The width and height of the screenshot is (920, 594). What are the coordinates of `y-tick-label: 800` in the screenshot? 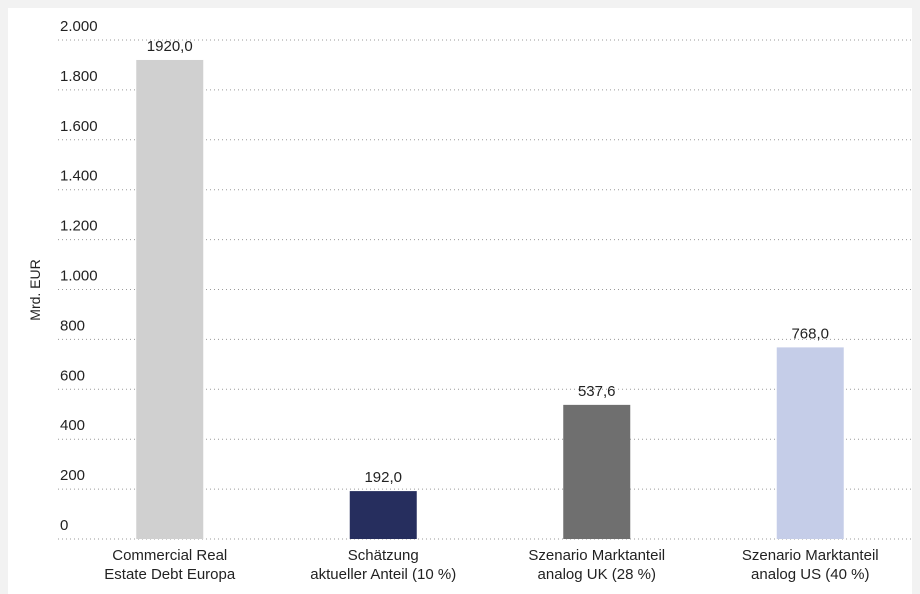 It's located at (72, 325).